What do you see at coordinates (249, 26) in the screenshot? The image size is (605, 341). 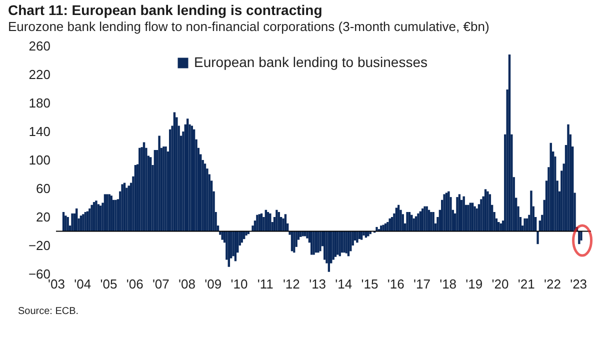 I see `chart-subtitle: Eurozone bank lending flow to non-financial corporations (3-month cumulative, €bn)` at bounding box center [249, 26].